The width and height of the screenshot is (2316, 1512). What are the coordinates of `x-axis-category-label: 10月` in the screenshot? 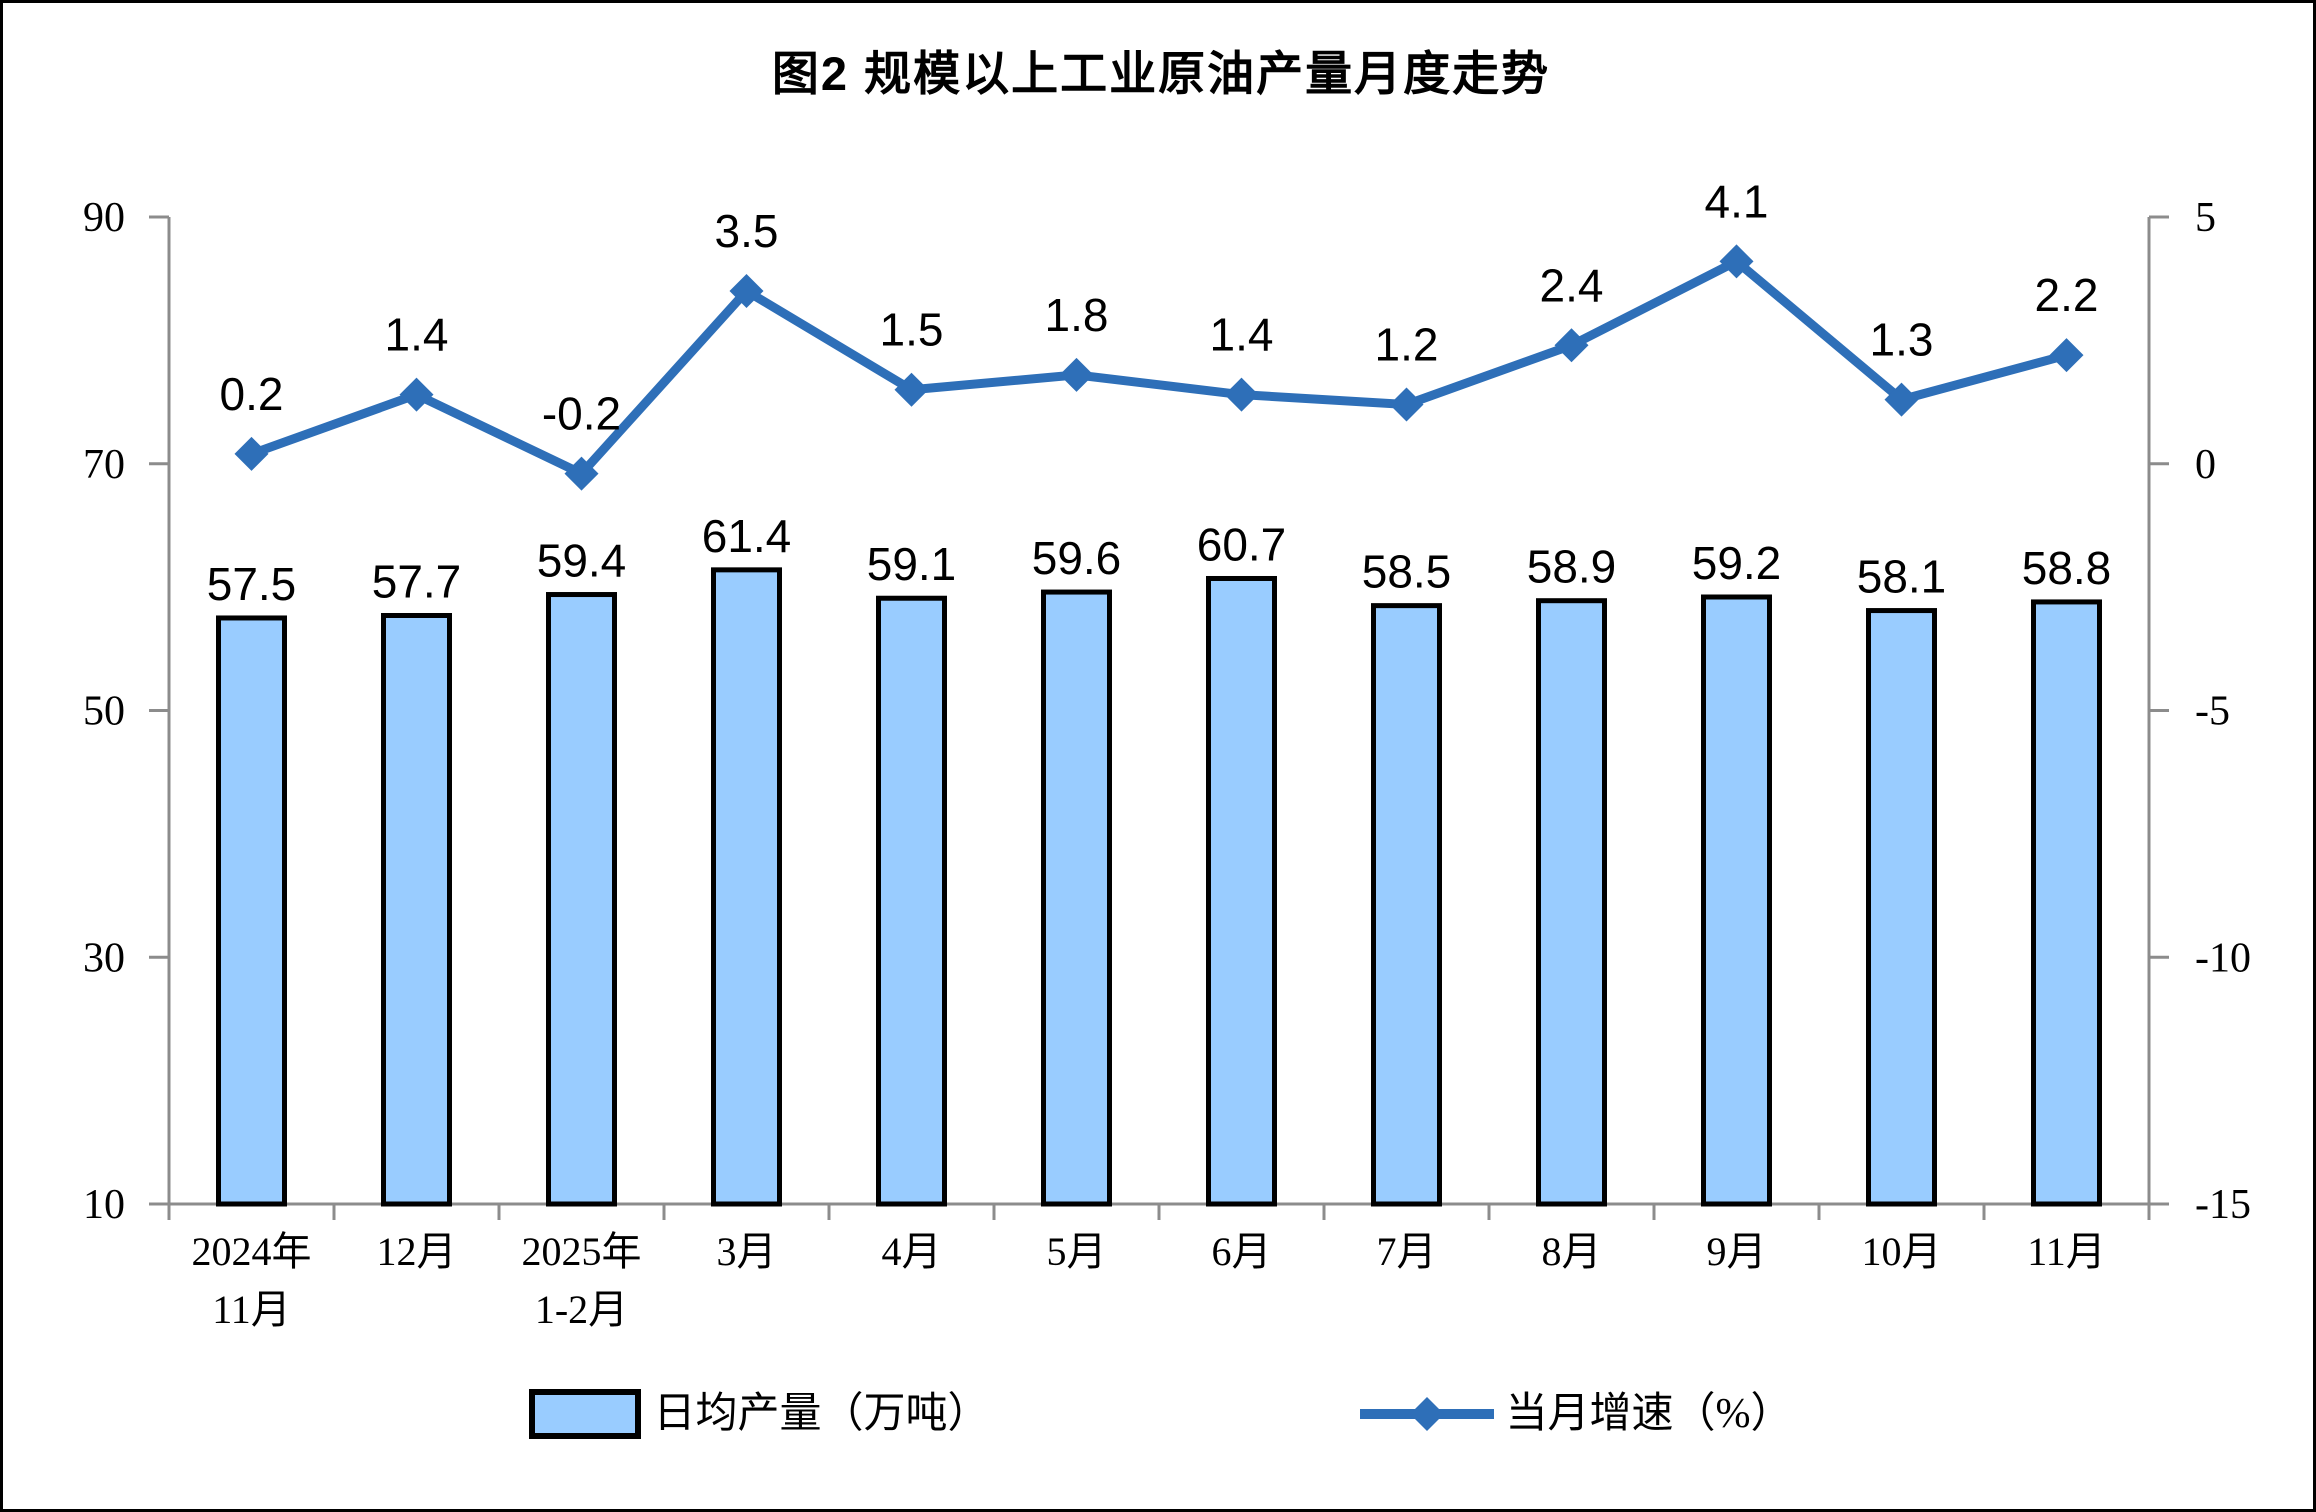 It's located at (1902, 1251).